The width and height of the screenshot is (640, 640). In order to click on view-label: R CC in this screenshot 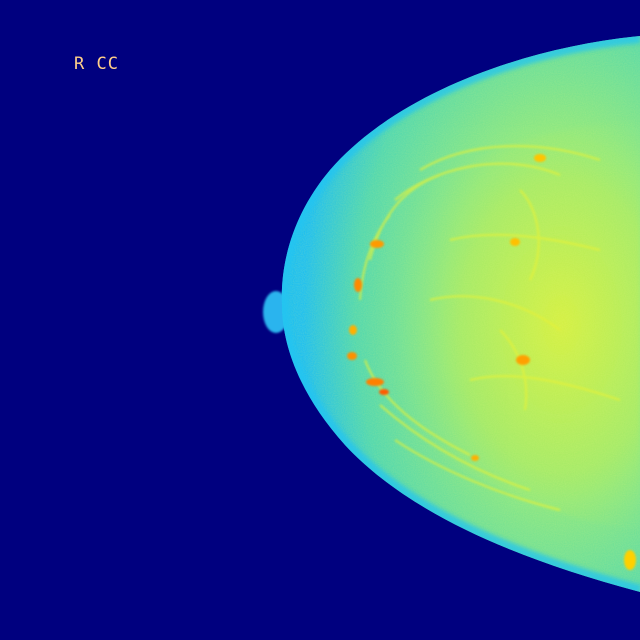, I will do `click(96, 64)`.